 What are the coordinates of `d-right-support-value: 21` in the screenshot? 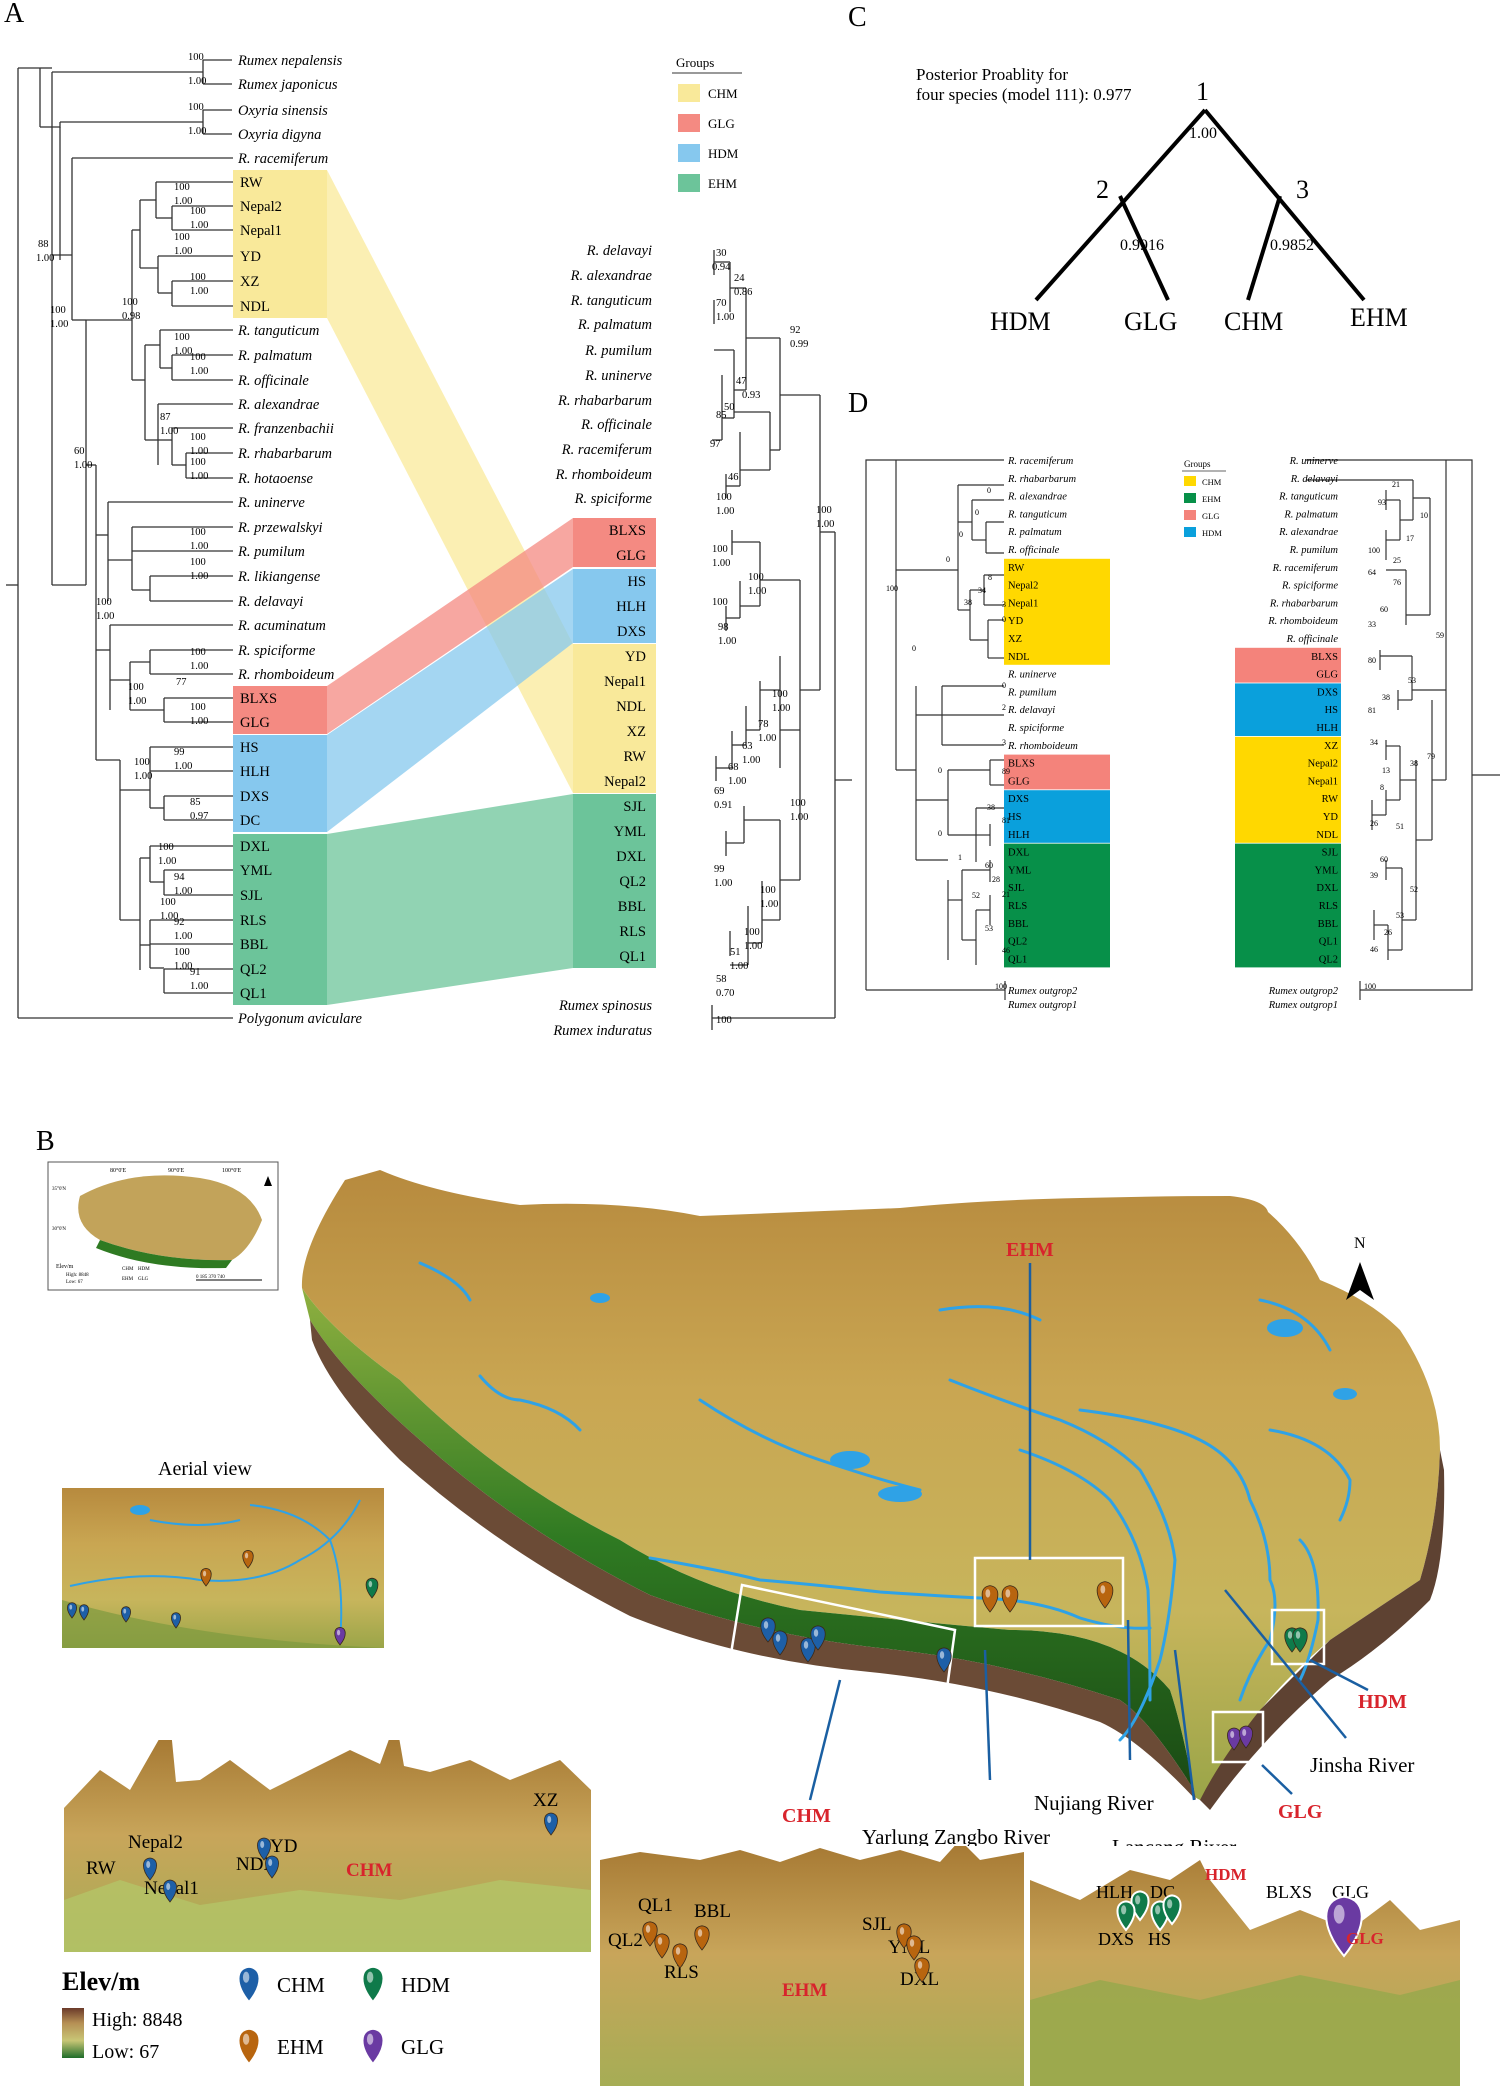 It's located at (1396, 484).